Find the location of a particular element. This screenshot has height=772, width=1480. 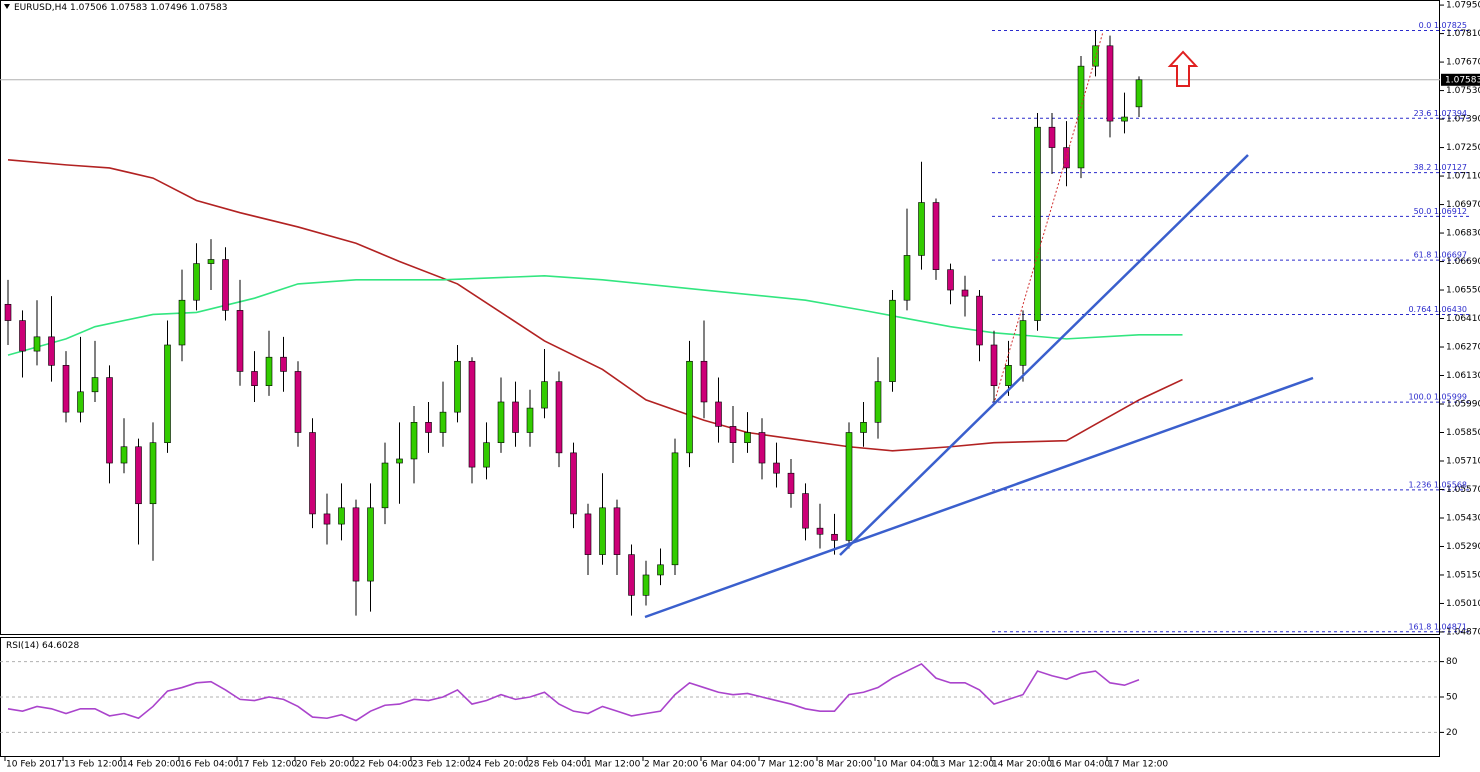

rsi-name: RSI(14) is located at coordinates (22, 646).